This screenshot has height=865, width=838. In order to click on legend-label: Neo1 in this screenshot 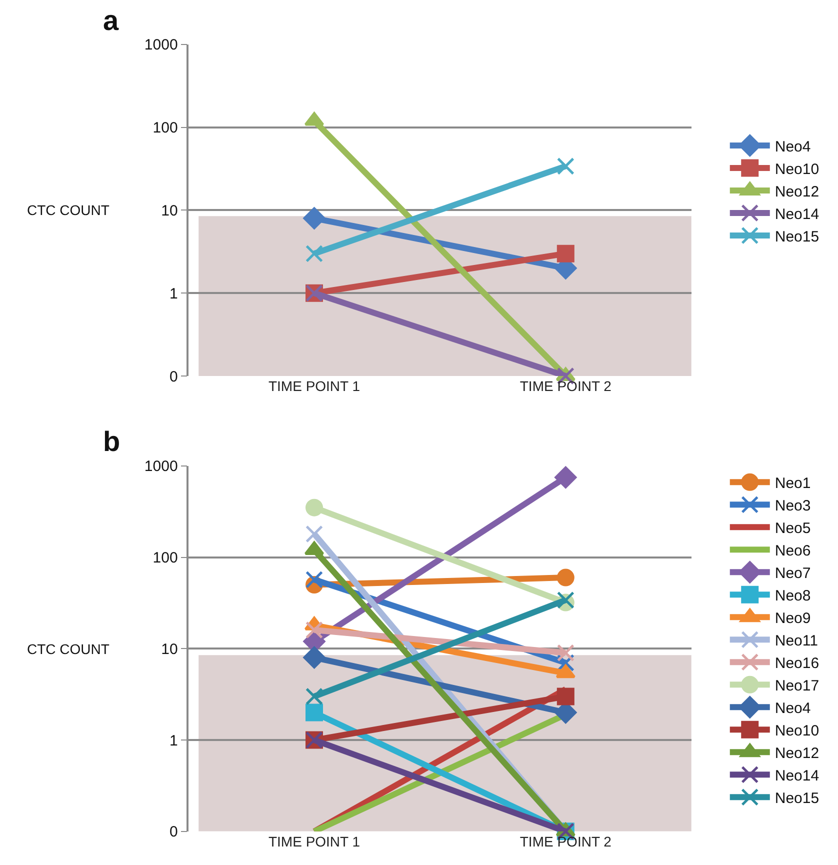, I will do `click(792, 483)`.